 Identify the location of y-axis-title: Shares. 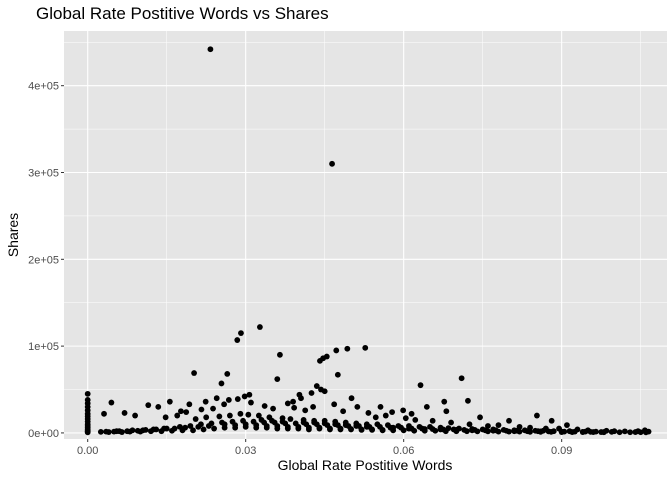
(13, 235).